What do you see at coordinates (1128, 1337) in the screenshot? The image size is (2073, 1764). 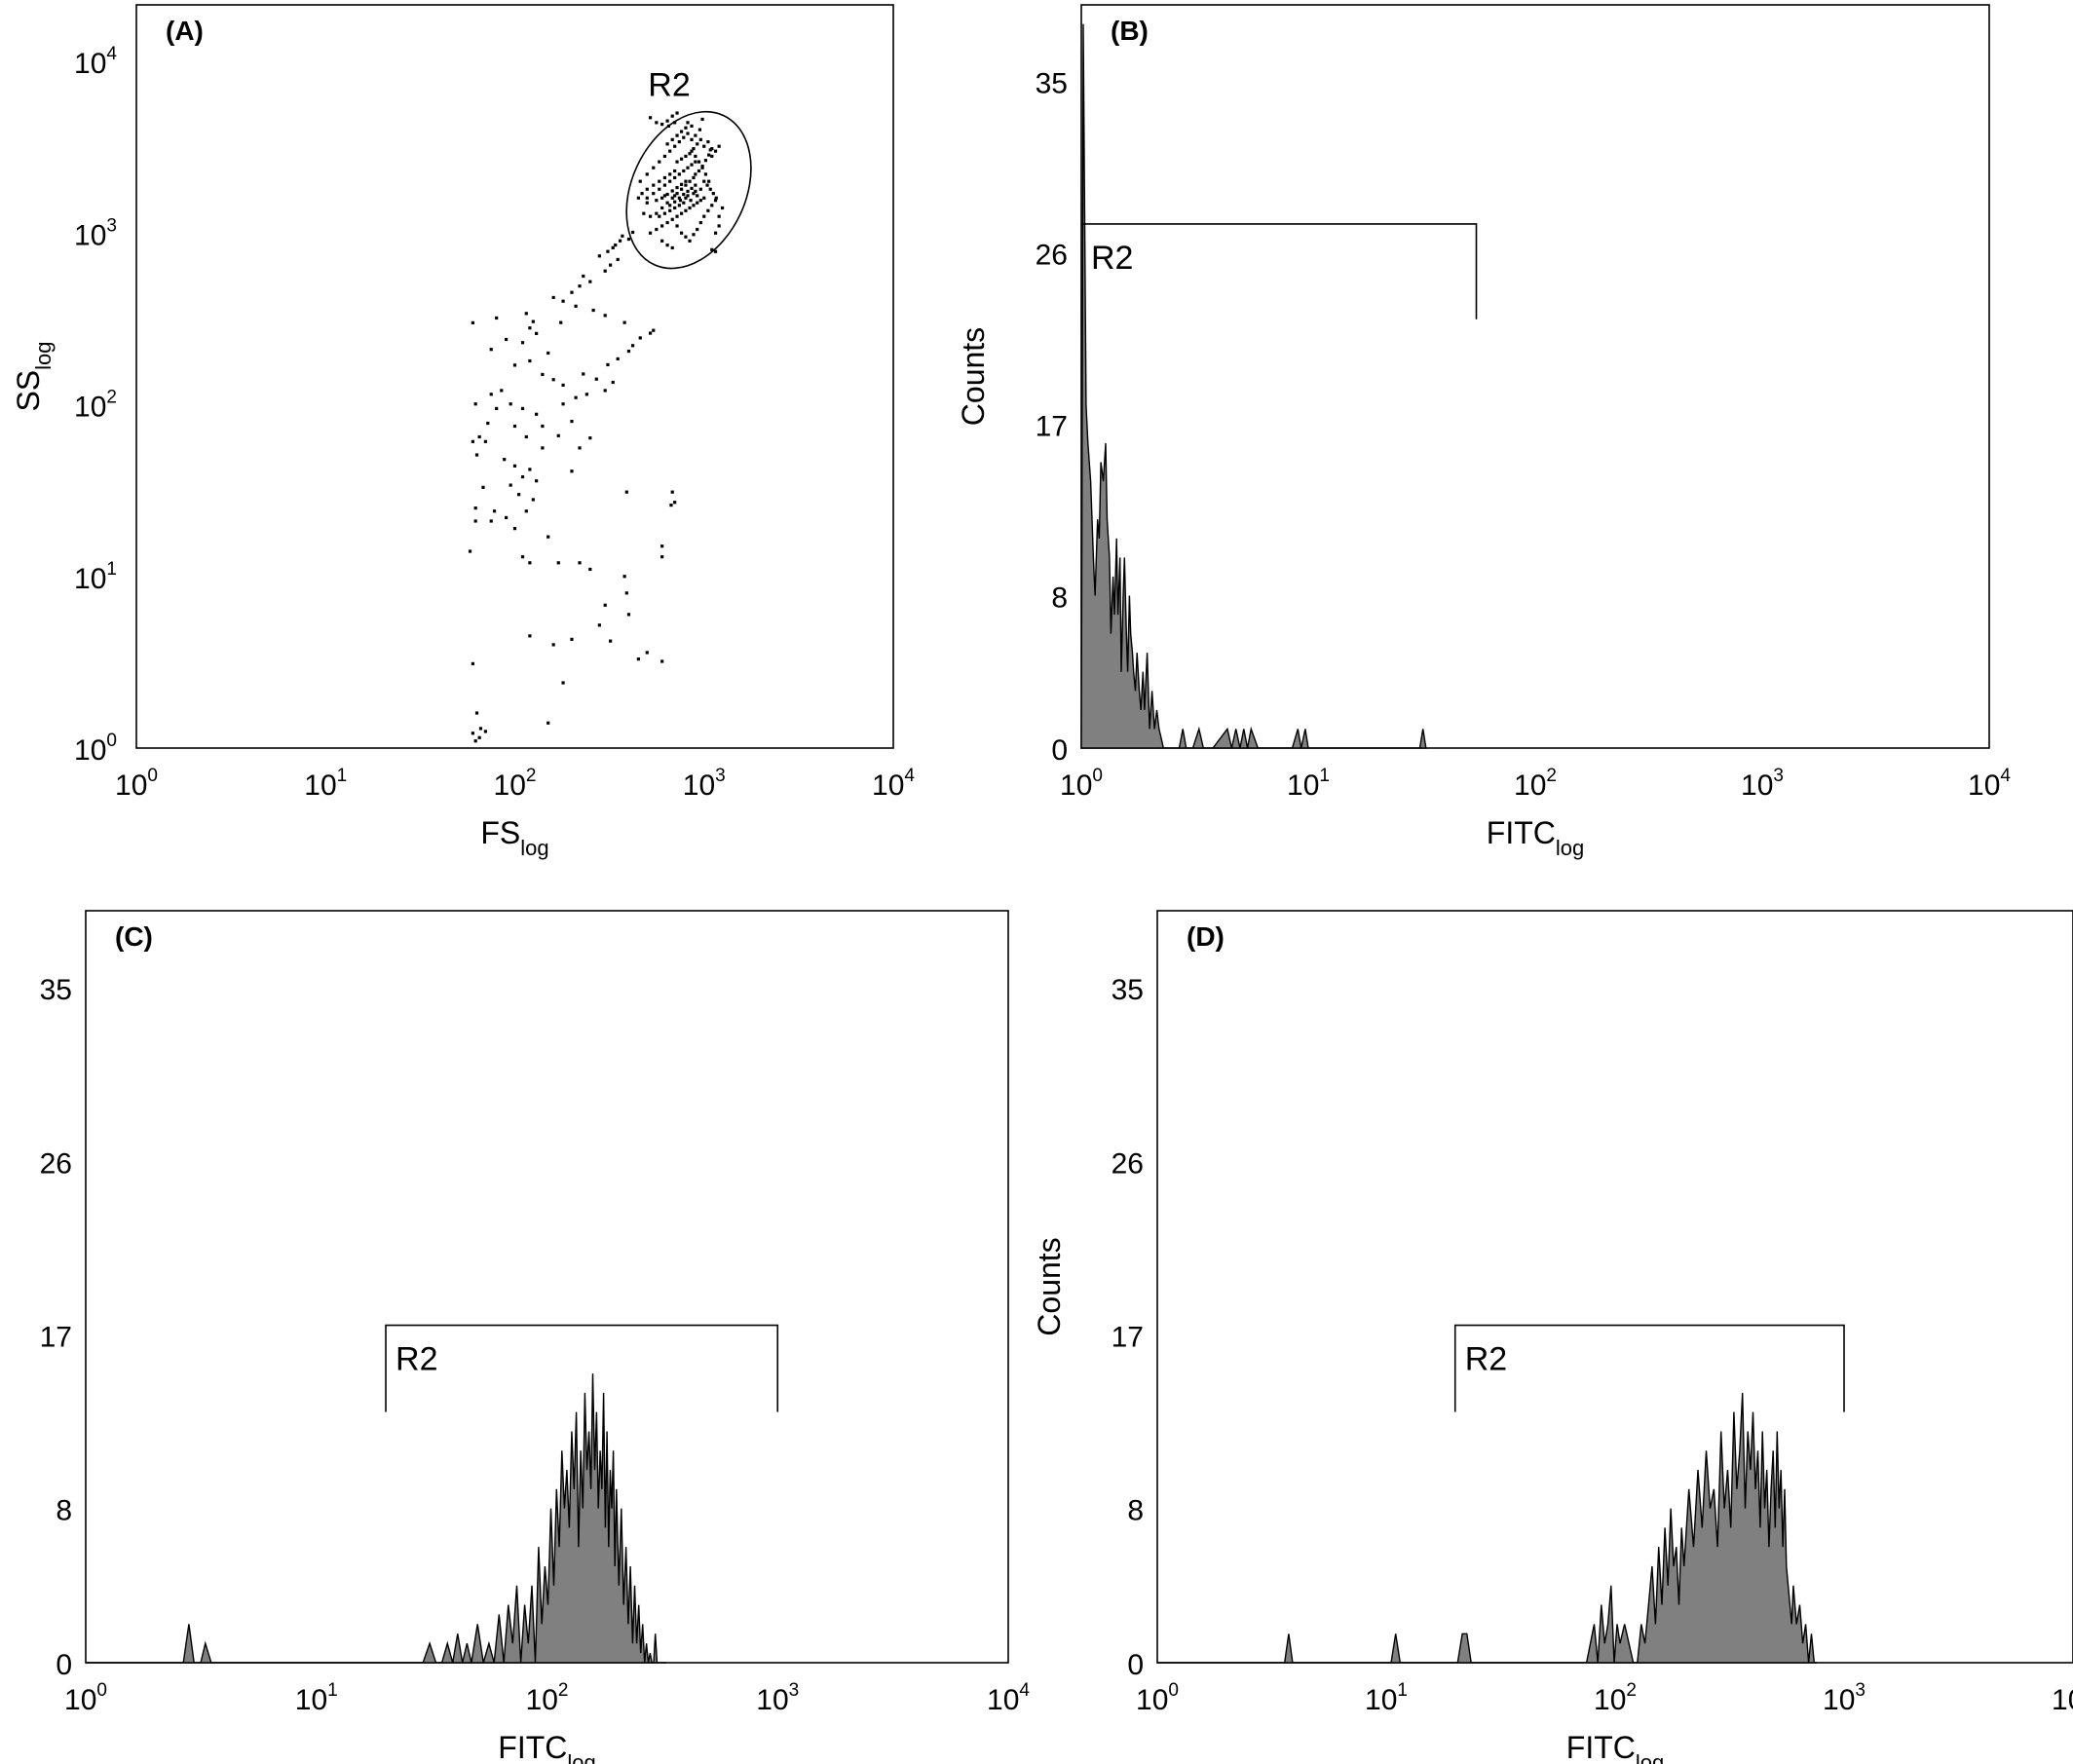 I see `y-tick-label-2: 17` at bounding box center [1128, 1337].